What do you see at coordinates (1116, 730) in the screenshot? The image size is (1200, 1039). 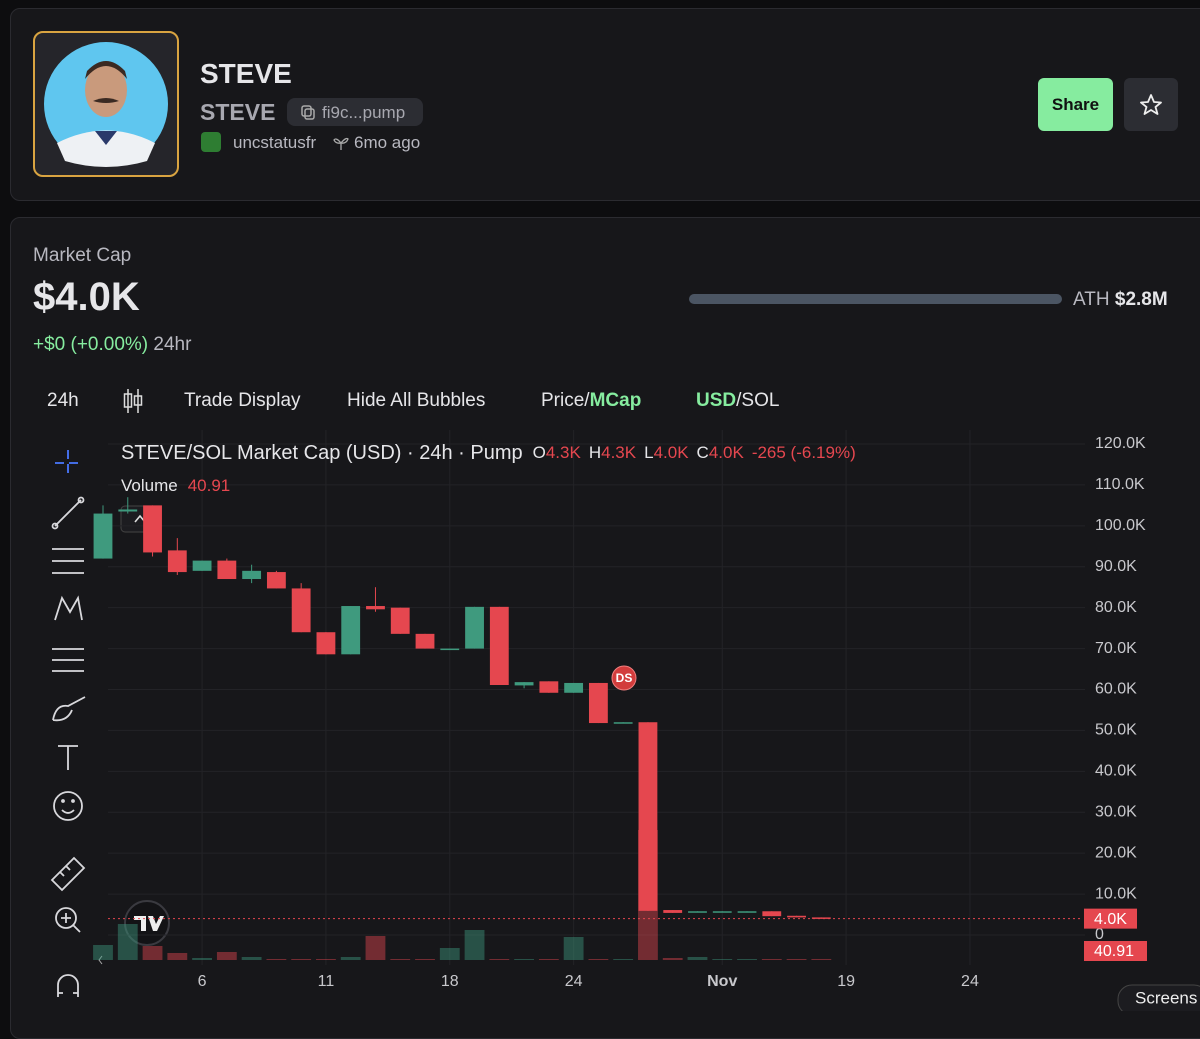 I see `y-tick-label: 50.0K` at bounding box center [1116, 730].